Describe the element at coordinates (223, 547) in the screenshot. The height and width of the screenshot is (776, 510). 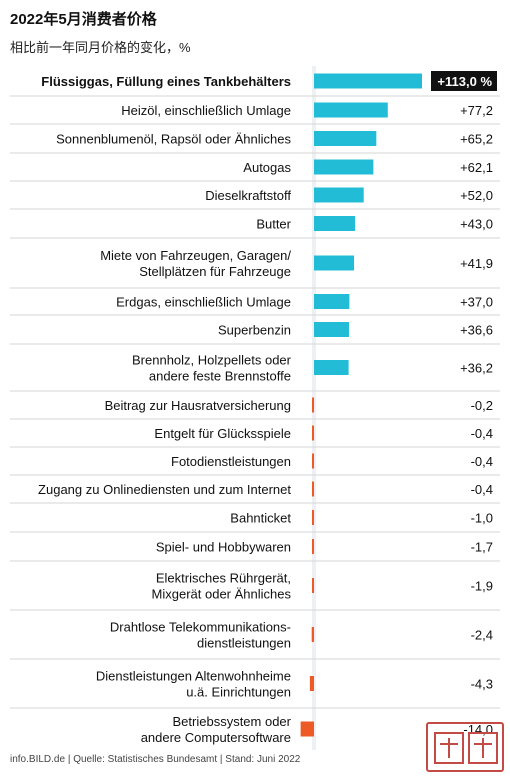
I see `category-label: Spiel- und Hobbywaren` at that location.